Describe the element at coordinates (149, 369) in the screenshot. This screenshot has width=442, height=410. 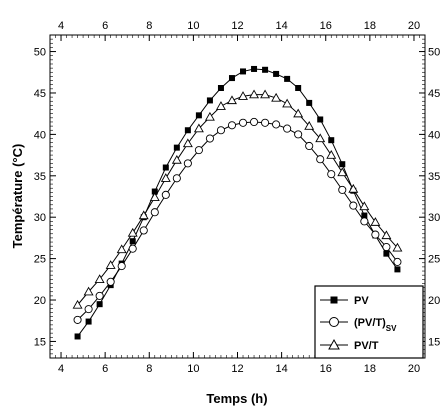
I see `x-tick-label-bottom: 8` at that location.